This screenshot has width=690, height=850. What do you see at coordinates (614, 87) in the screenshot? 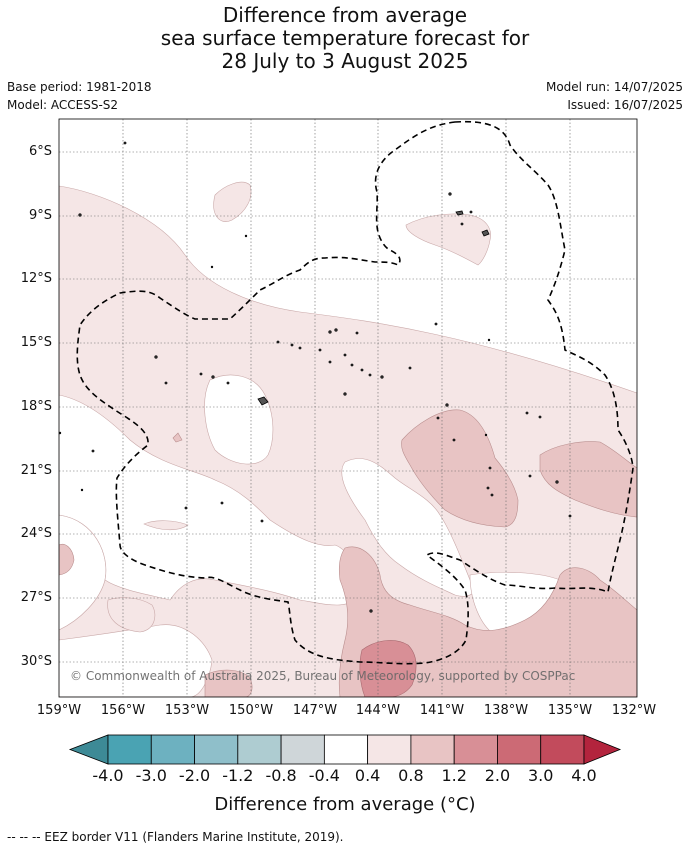
I see `model-run: Model run: 14/07/2025` at bounding box center [614, 87].